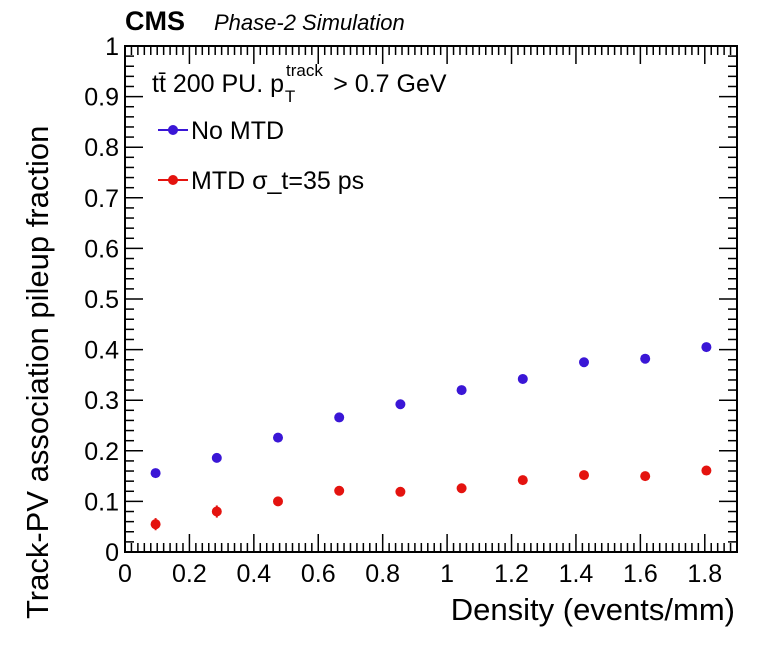  What do you see at coordinates (101, 249) in the screenshot?
I see `y-tick-label: 0.6` at bounding box center [101, 249].